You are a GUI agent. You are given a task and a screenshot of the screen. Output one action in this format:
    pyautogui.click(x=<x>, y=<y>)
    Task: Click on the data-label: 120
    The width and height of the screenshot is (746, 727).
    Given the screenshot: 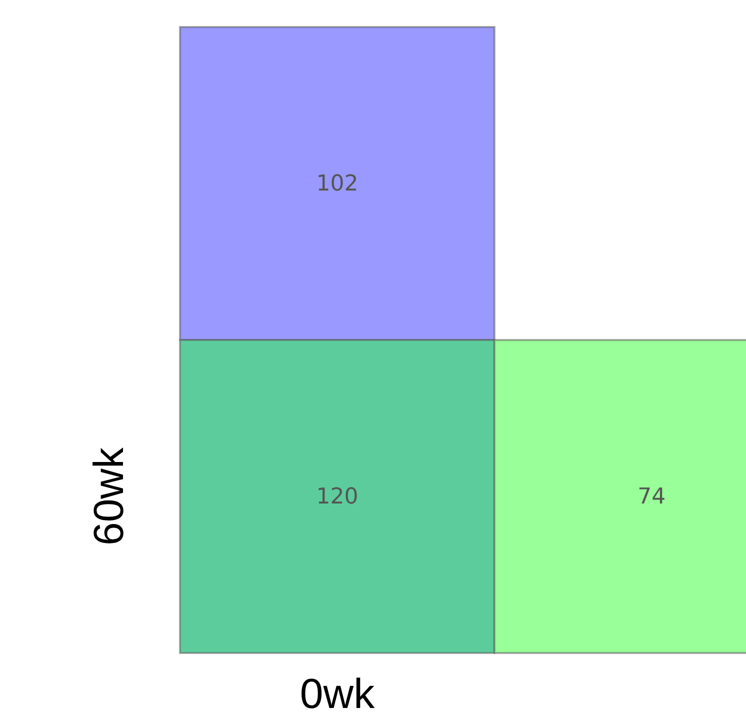 What is the action you would take?
    pyautogui.click(x=337, y=497)
    